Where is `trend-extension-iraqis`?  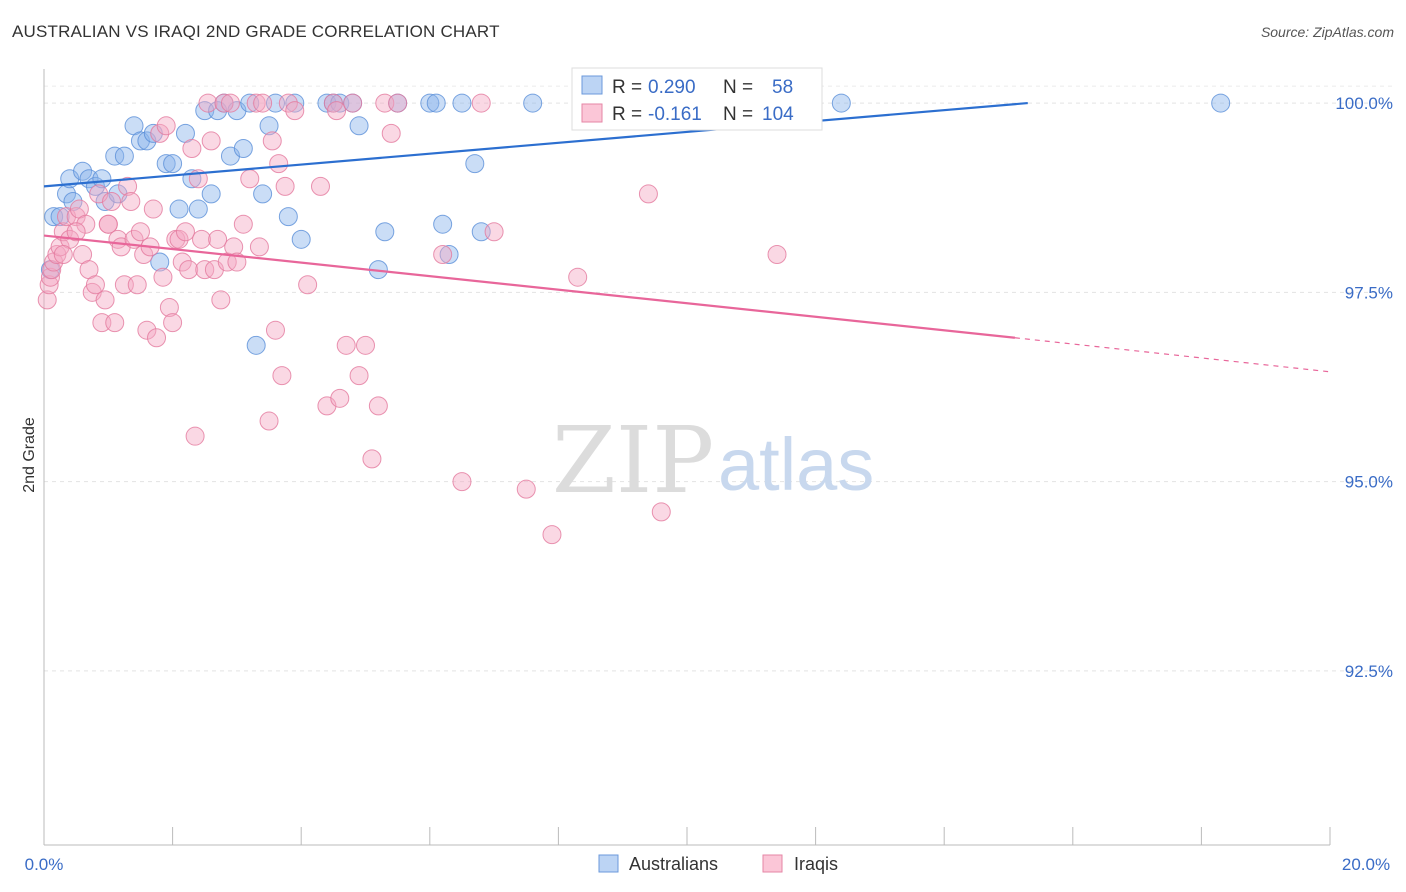 trend-extension-iraqis is located at coordinates (1172, 355).